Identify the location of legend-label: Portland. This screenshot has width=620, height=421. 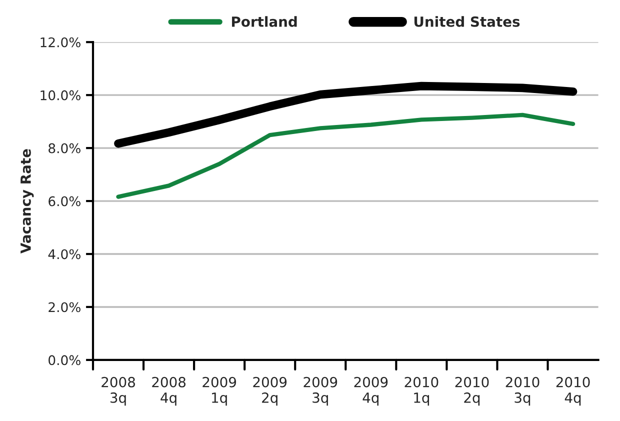
(264, 21).